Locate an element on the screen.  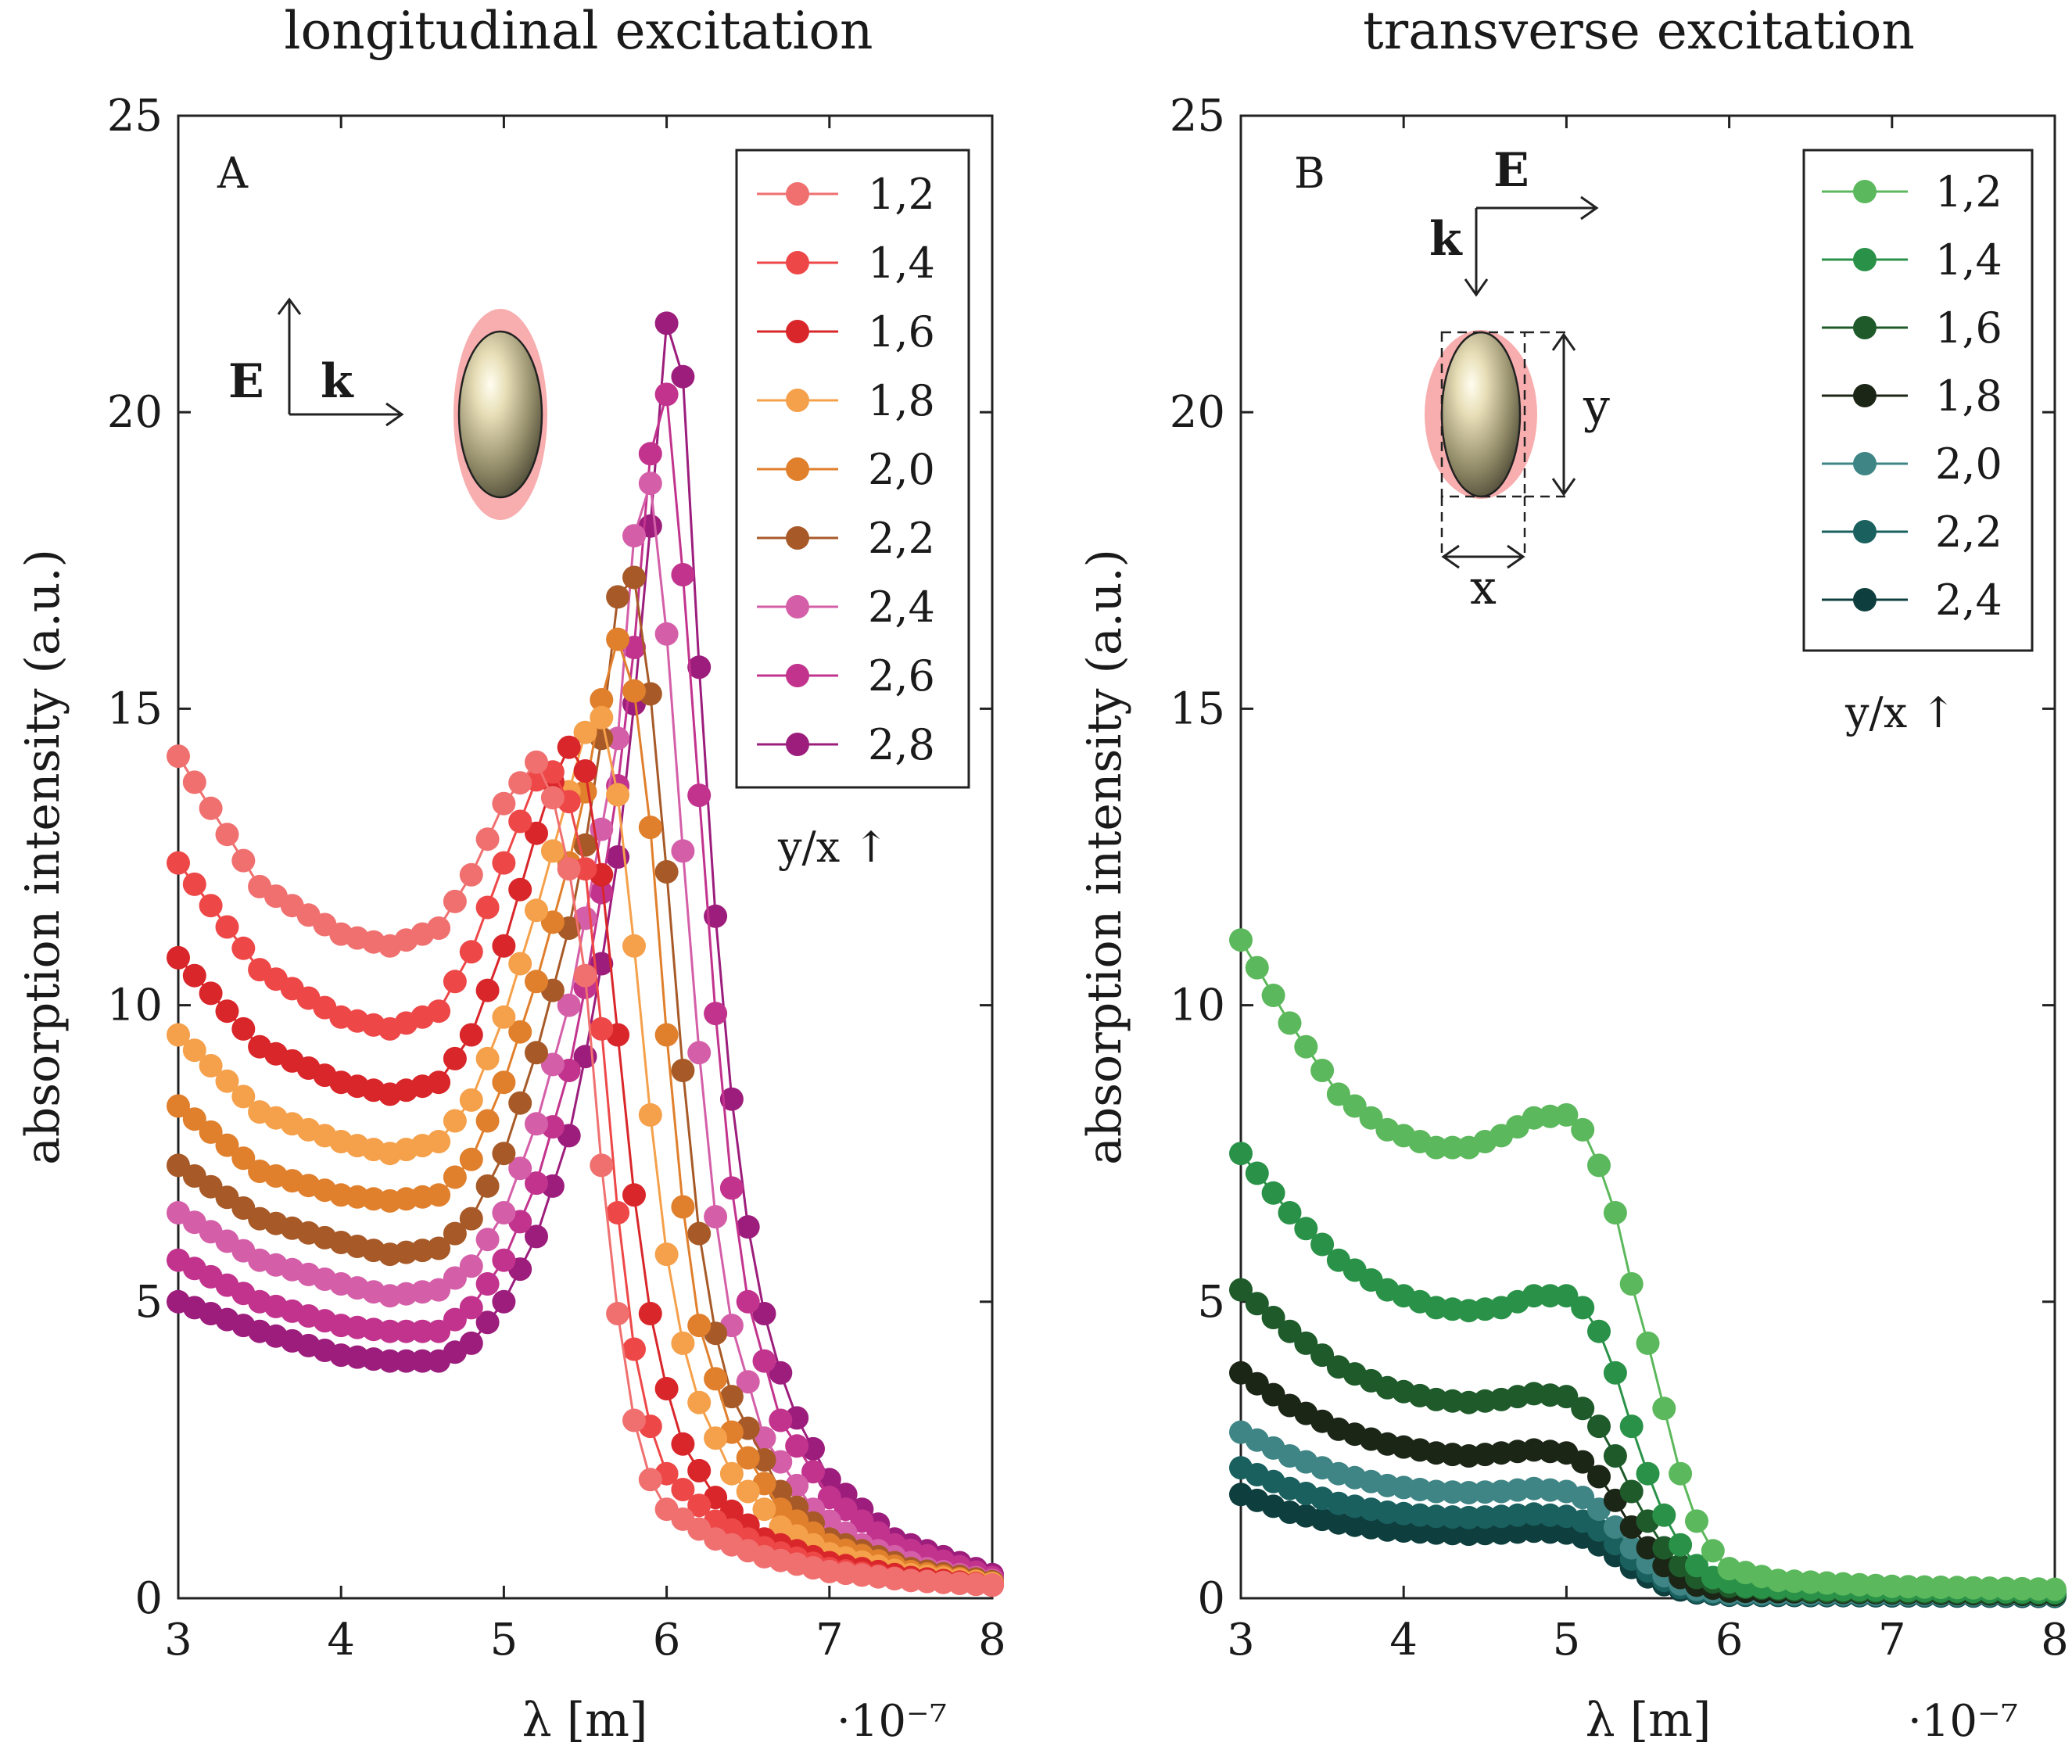
legend-title: y/x ↑ is located at coordinates (833, 847).